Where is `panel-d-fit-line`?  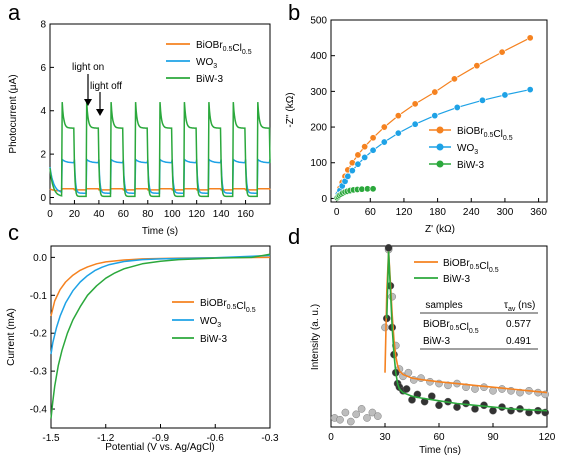 panel-d-fit-line is located at coordinates (467, 331).